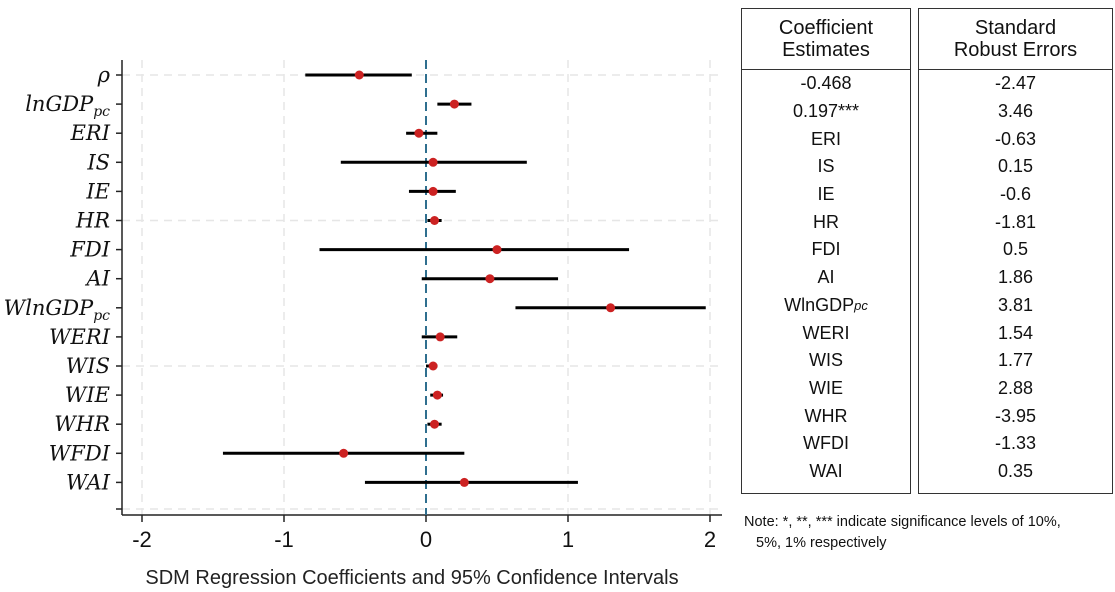 Image resolution: width=1115 pixels, height=592 pixels. I want to click on robust-error-cell: 1.86, so click(1015, 277).